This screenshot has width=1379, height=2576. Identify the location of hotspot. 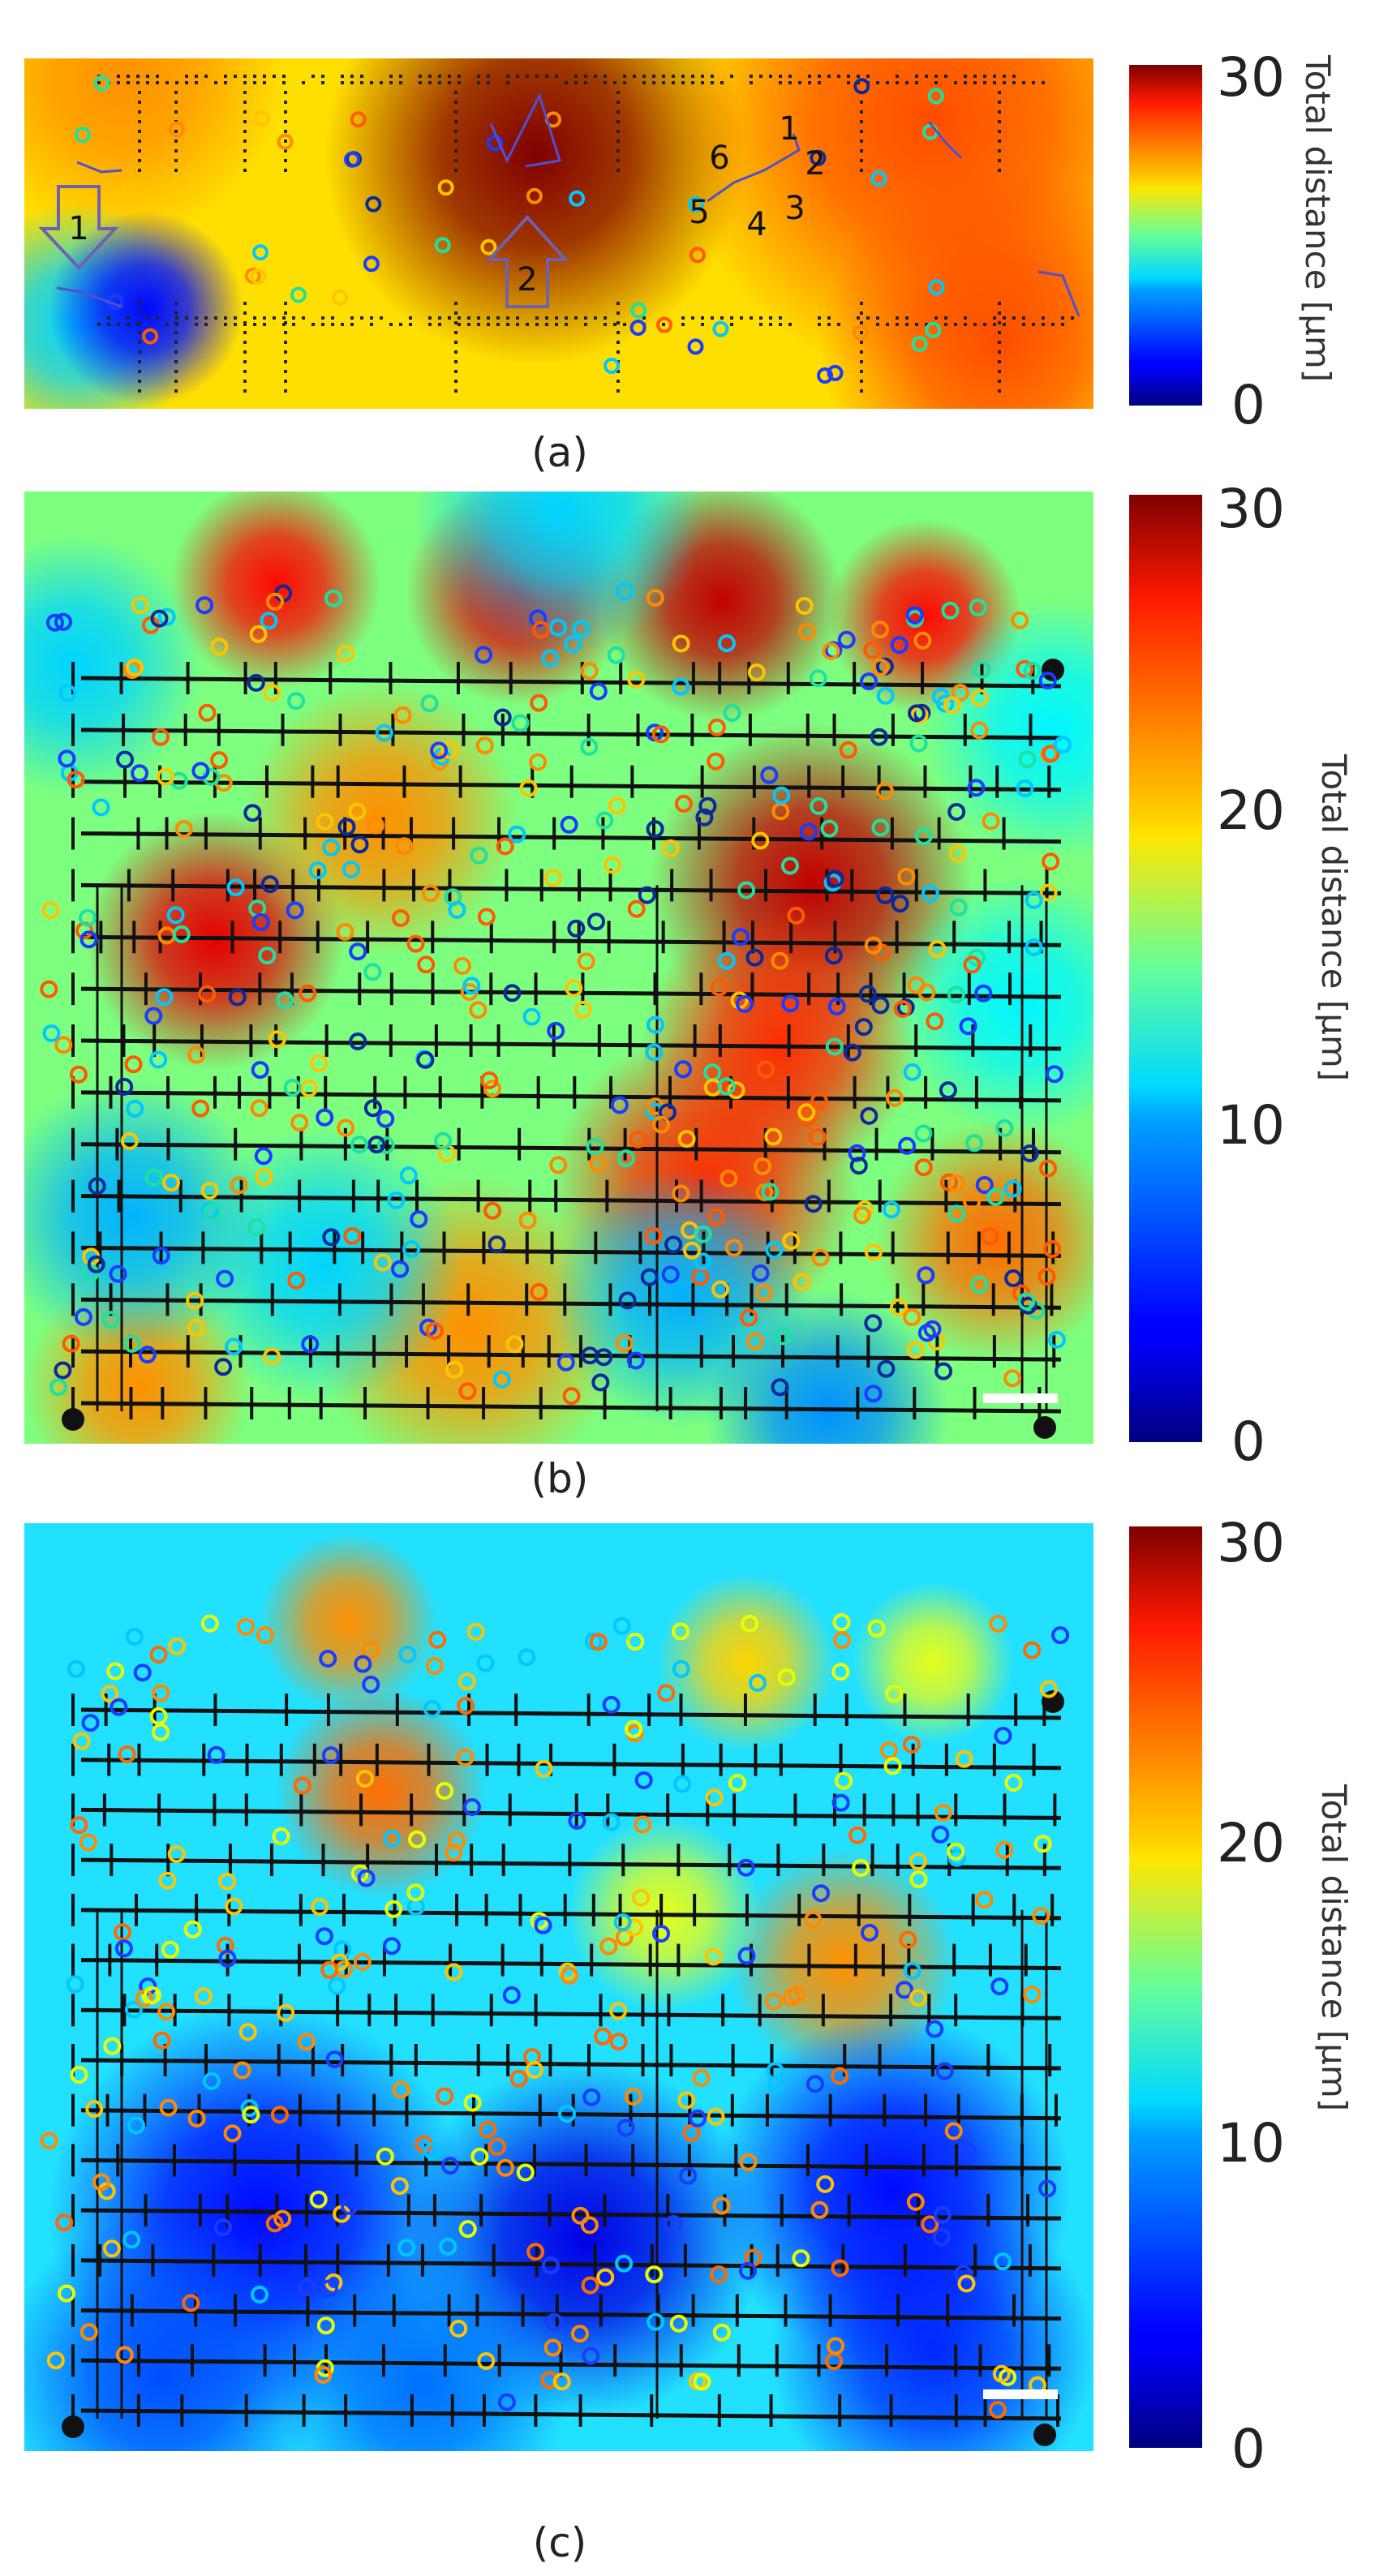
(382, 1792).